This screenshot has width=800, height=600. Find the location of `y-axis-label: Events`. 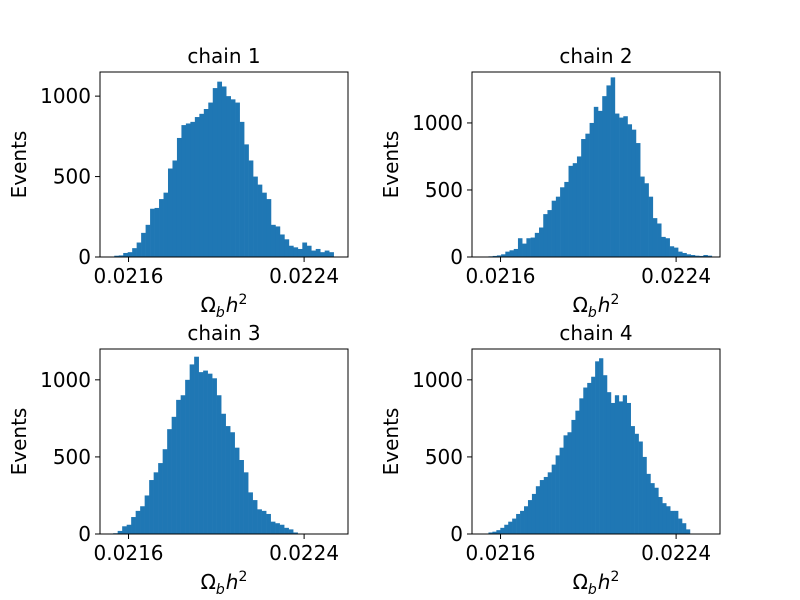

y-axis-label: Events is located at coordinates (19, 442).